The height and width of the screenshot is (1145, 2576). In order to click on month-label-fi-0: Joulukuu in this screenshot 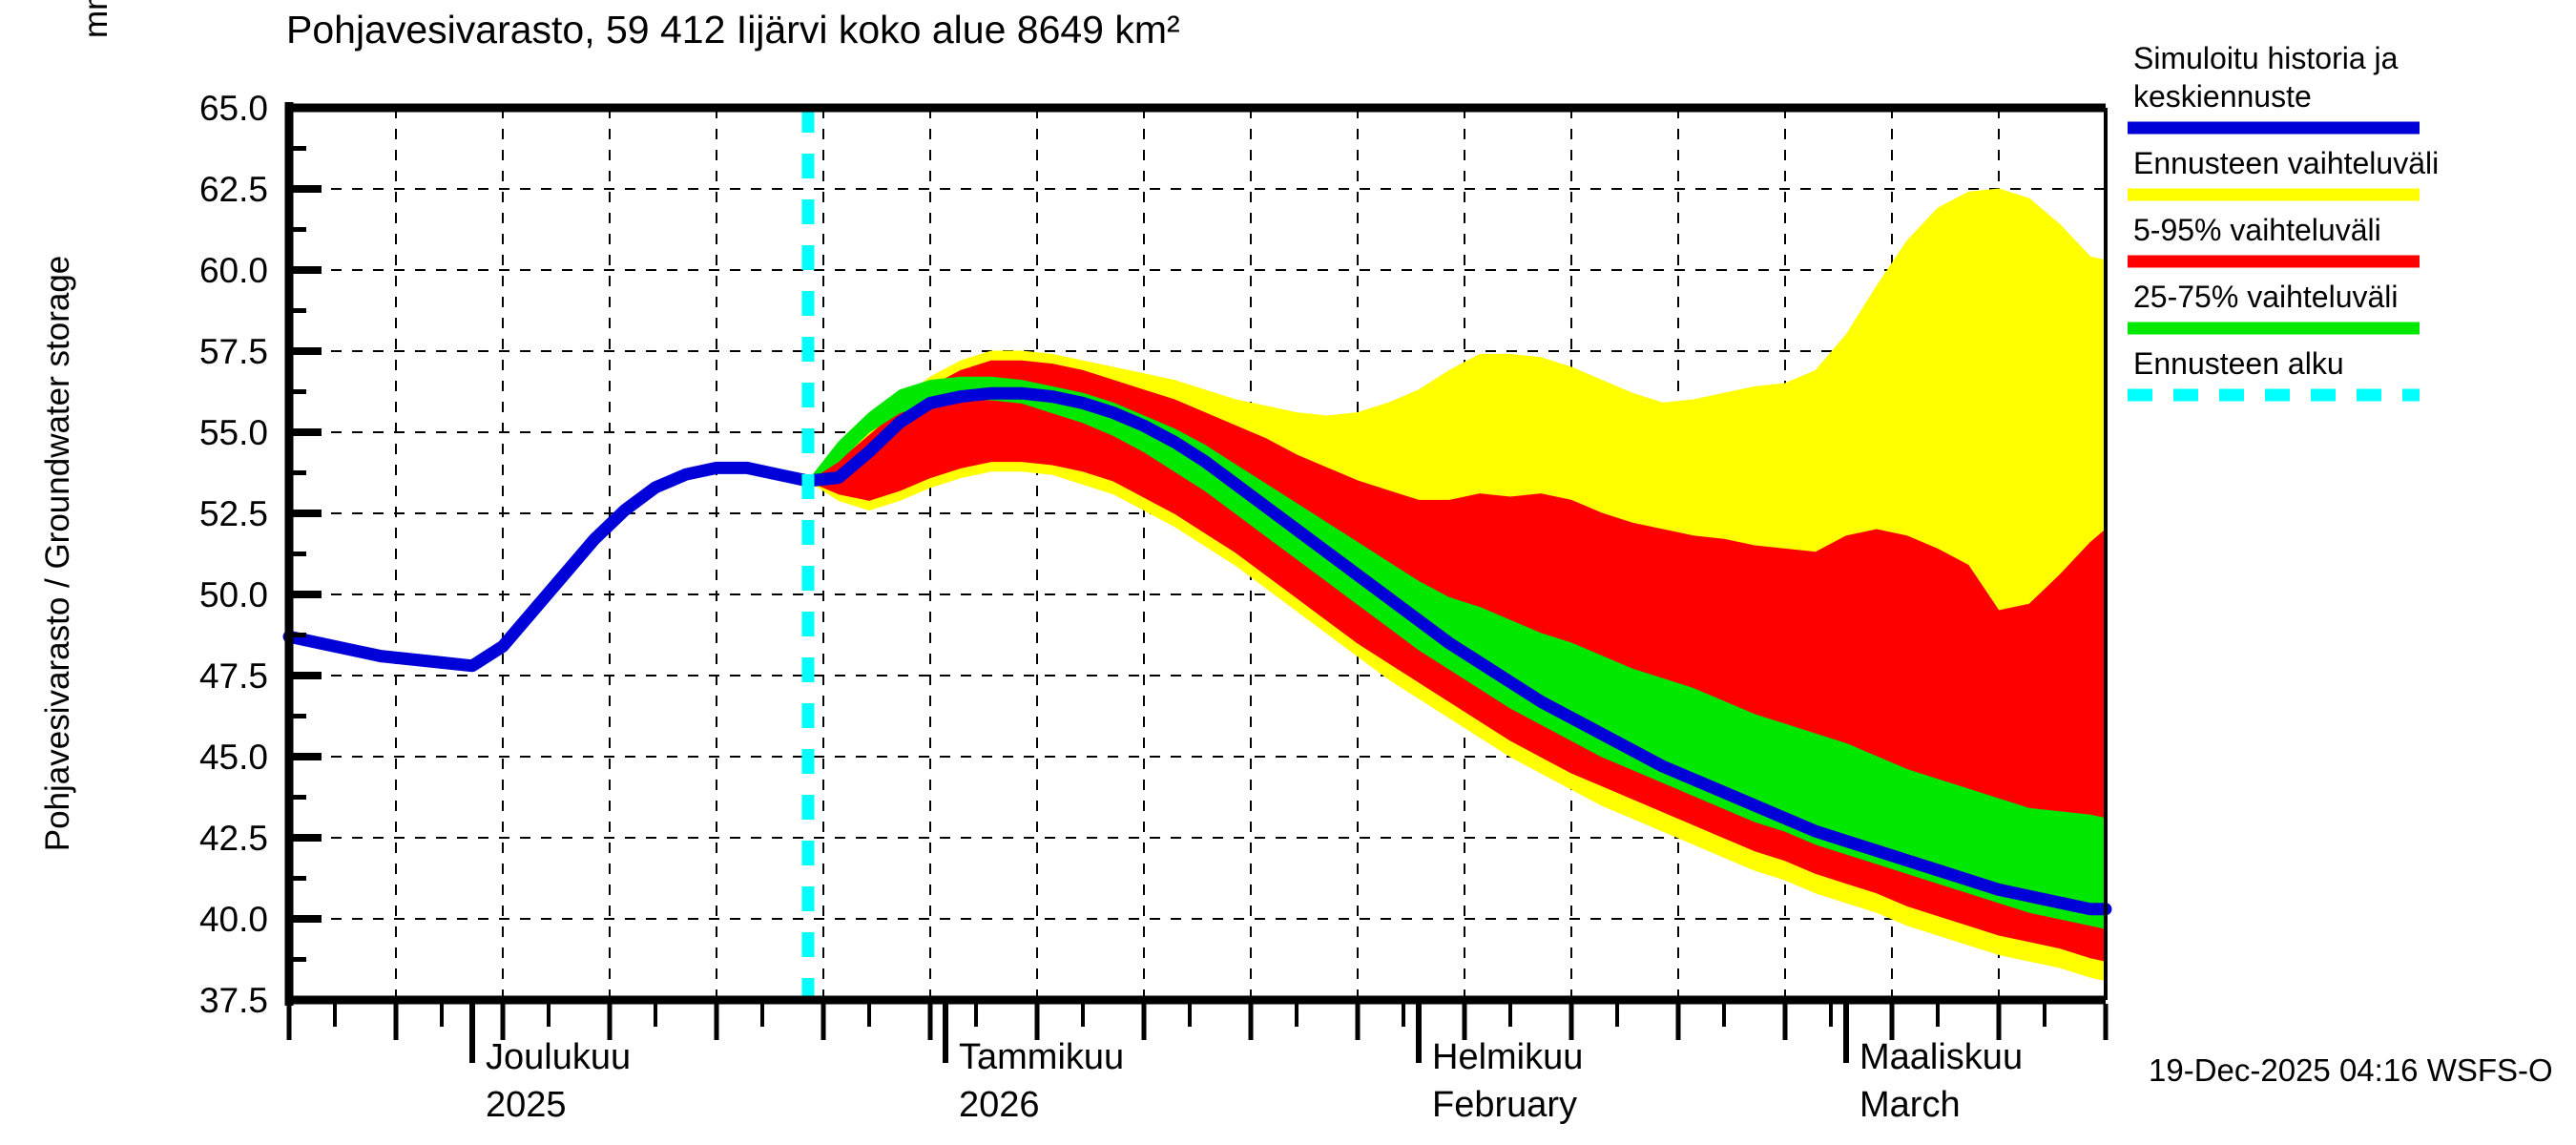, I will do `click(558, 1057)`.